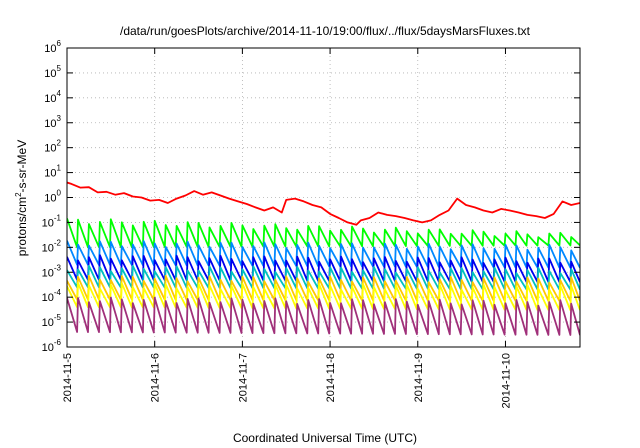 This screenshot has height=448, width=640. Describe the element at coordinates (419, 377) in the screenshot. I see `x-tick-label: 2014-11-9` at that location.